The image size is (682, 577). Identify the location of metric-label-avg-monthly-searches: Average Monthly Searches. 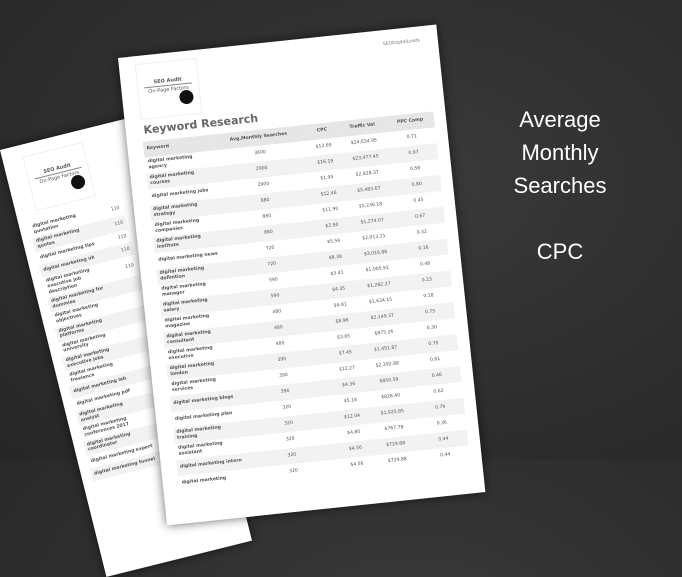
(560, 152).